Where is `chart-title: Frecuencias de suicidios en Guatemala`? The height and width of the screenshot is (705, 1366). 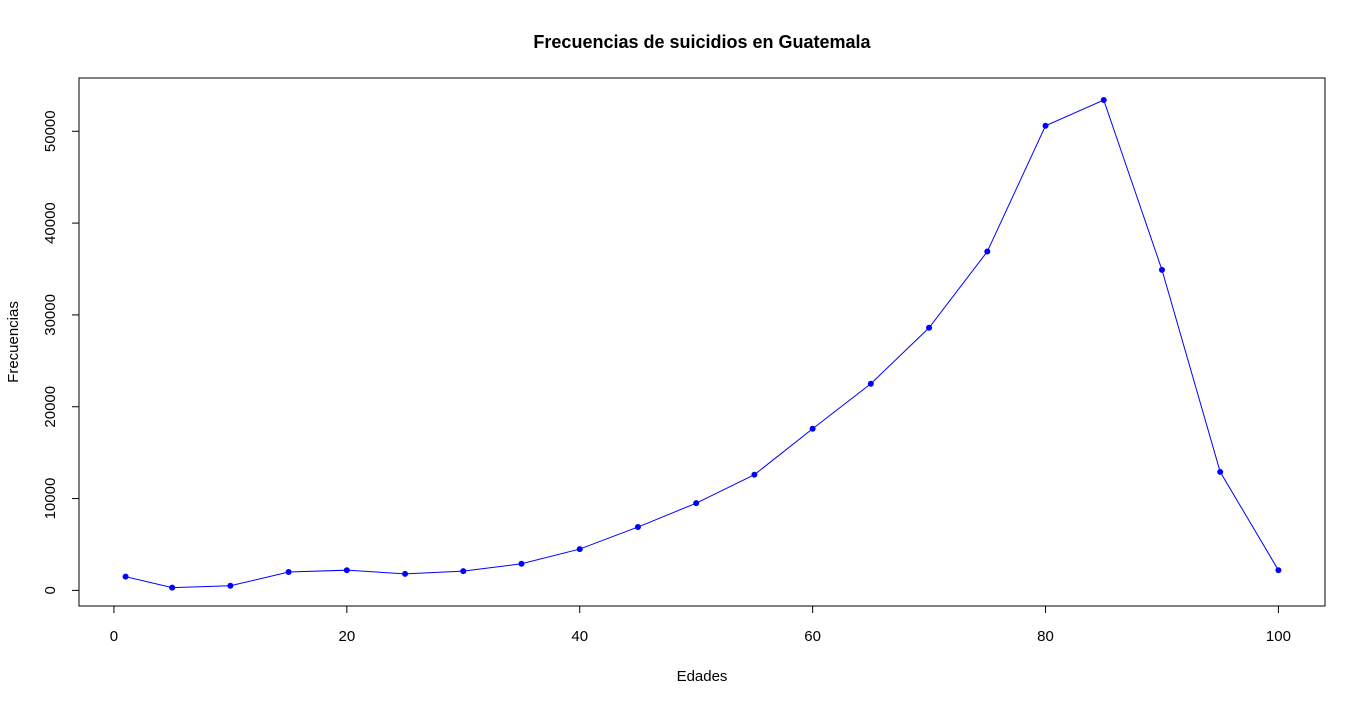
chart-title: Frecuencias de suicidios en Guatemala is located at coordinates (702, 42).